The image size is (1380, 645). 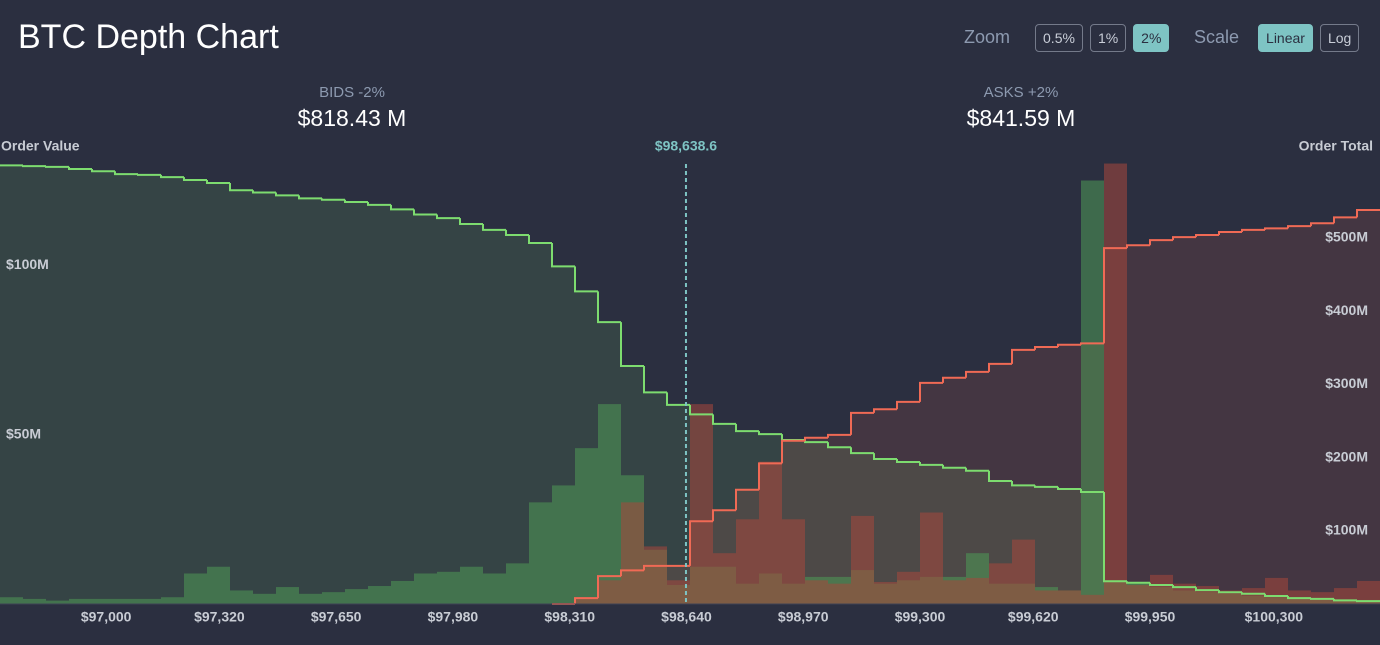 What do you see at coordinates (1285, 37) in the screenshot?
I see `scale-button: Linear` at bounding box center [1285, 37].